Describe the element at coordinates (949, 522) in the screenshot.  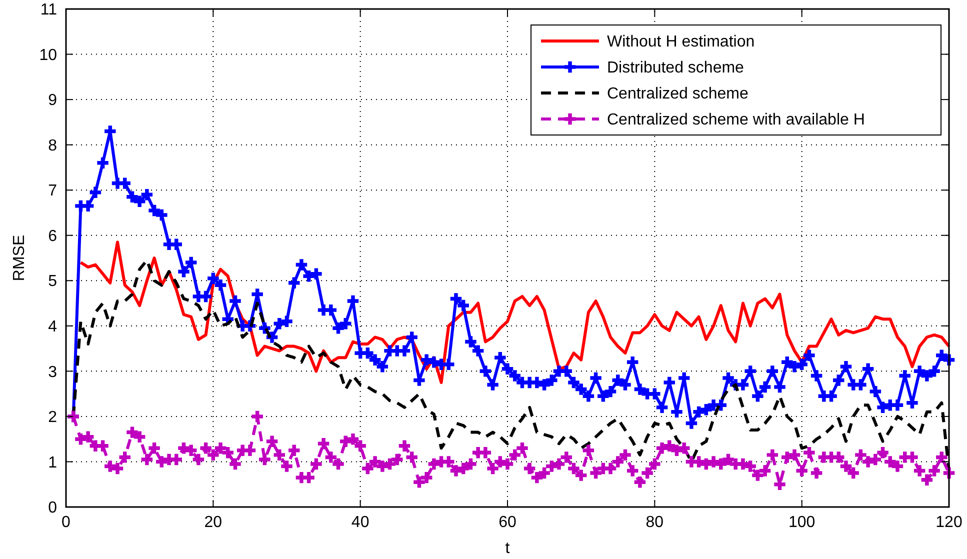
I see `x-tick-label: 120` at that location.